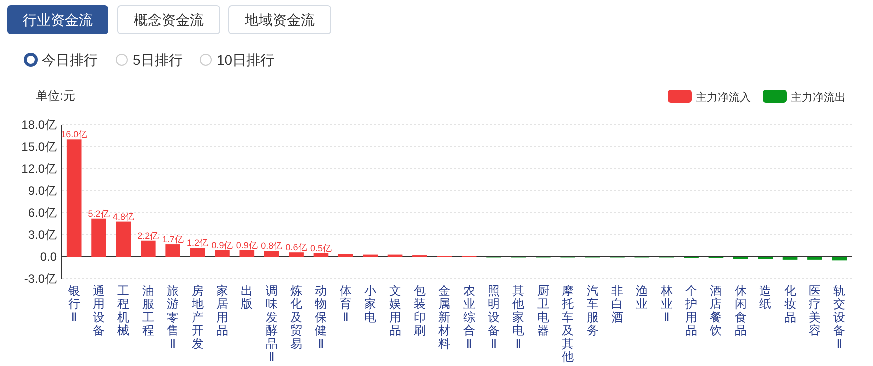 Image resolution: width=873 pixels, height=366 pixels. Describe the element at coordinates (42, 191) in the screenshot. I see `y-tick-label: 9.0亿` at that location.